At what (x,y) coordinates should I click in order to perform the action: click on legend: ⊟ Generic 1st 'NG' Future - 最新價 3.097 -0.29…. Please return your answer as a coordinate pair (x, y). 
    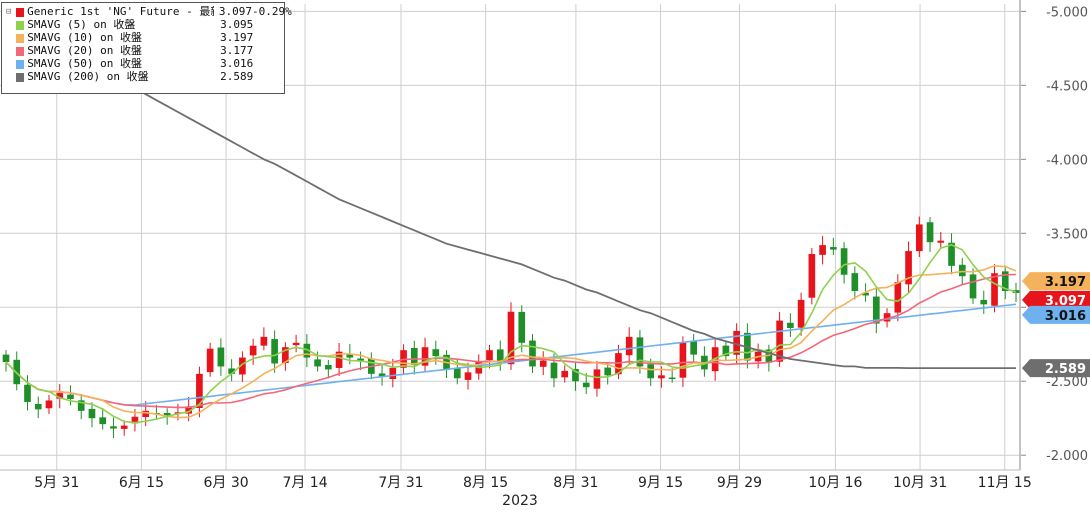
    Looking at the image, I should click on (146, 48).